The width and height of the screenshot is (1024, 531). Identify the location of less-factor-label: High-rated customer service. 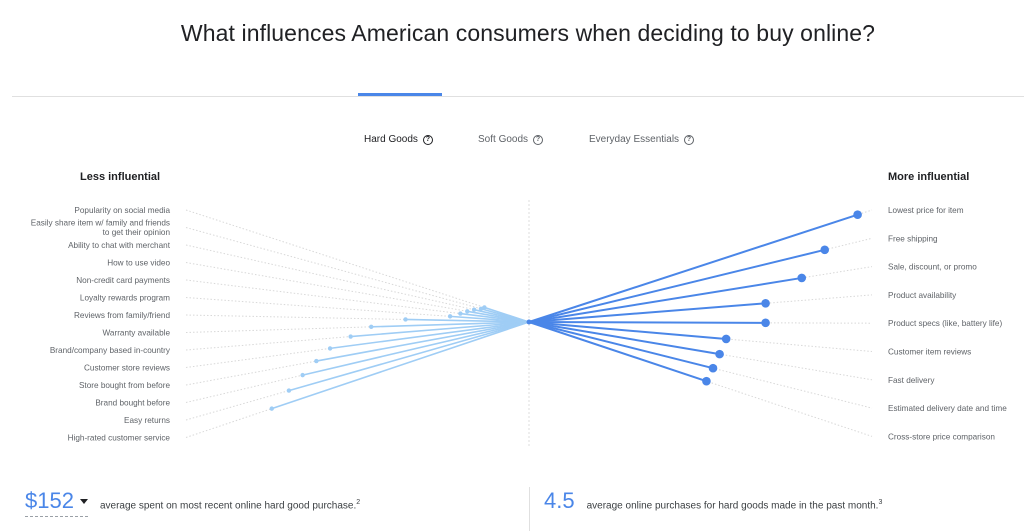
(119, 438).